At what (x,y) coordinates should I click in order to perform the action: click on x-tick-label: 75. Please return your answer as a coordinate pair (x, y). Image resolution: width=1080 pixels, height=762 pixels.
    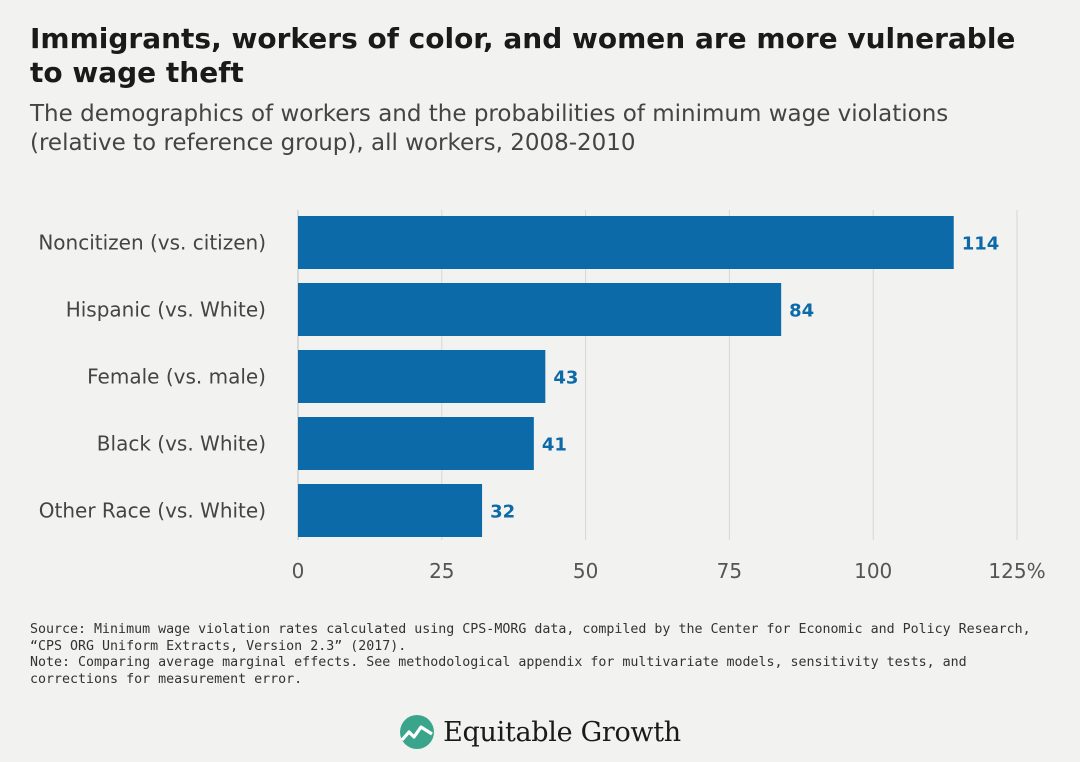
    Looking at the image, I should click on (729, 571).